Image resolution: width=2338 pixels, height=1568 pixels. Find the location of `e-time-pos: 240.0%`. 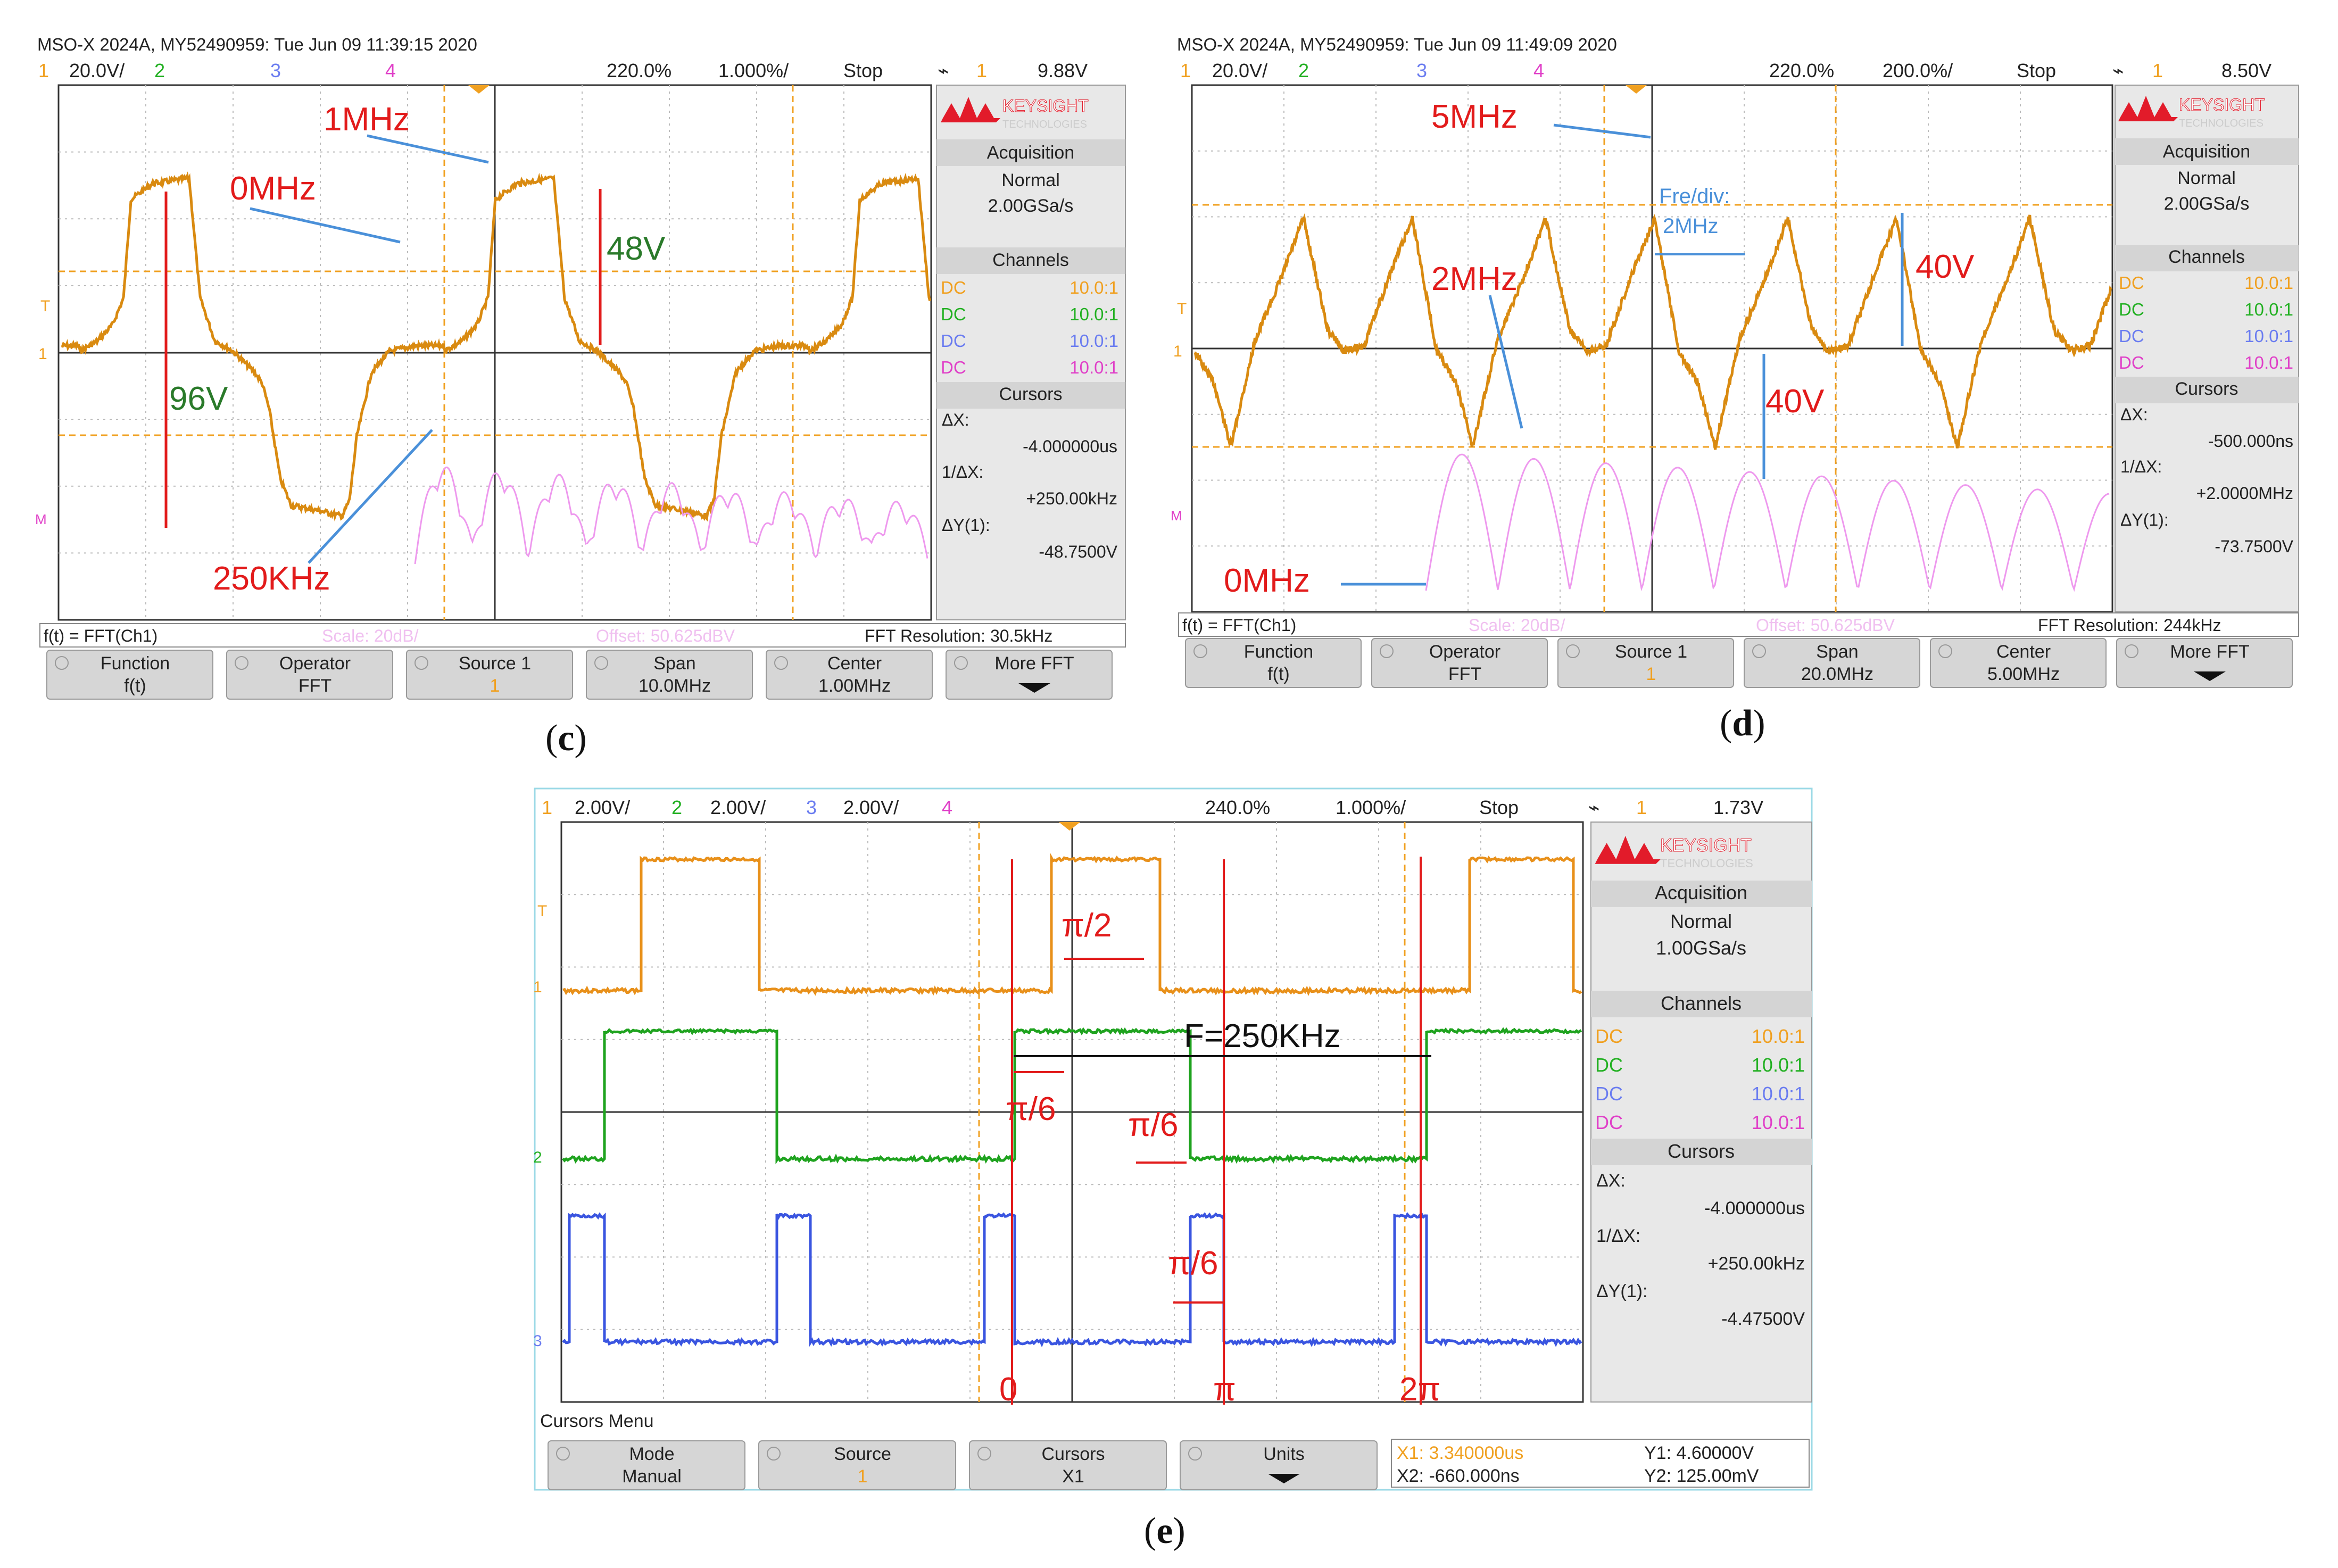

e-time-pos: 240.0% is located at coordinates (1238, 807).